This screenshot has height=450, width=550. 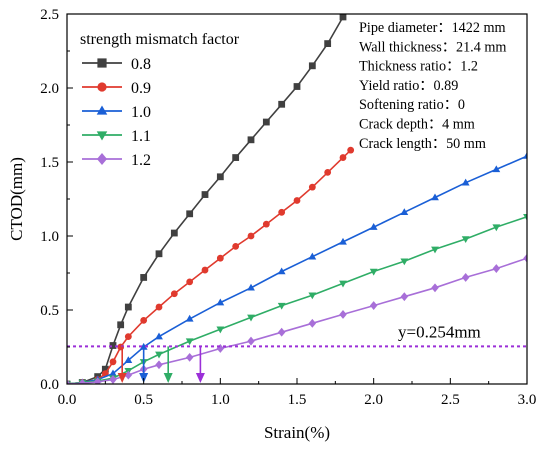 I want to click on x-tick-label: 0.5, so click(x=143, y=400).